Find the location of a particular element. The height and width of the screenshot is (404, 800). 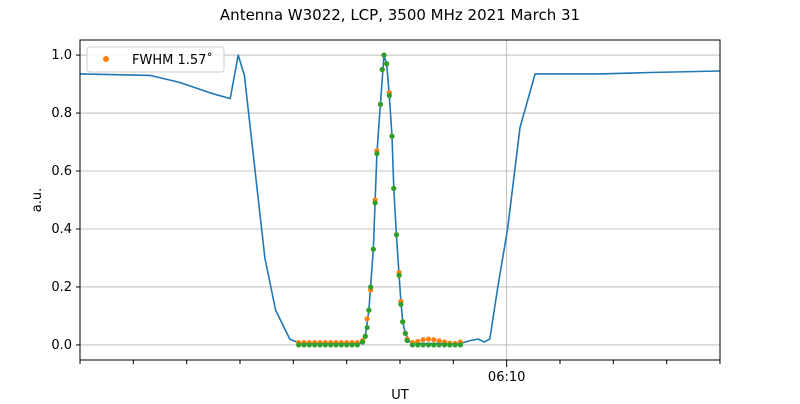

y-axis-label: a.u. is located at coordinates (37, 200).